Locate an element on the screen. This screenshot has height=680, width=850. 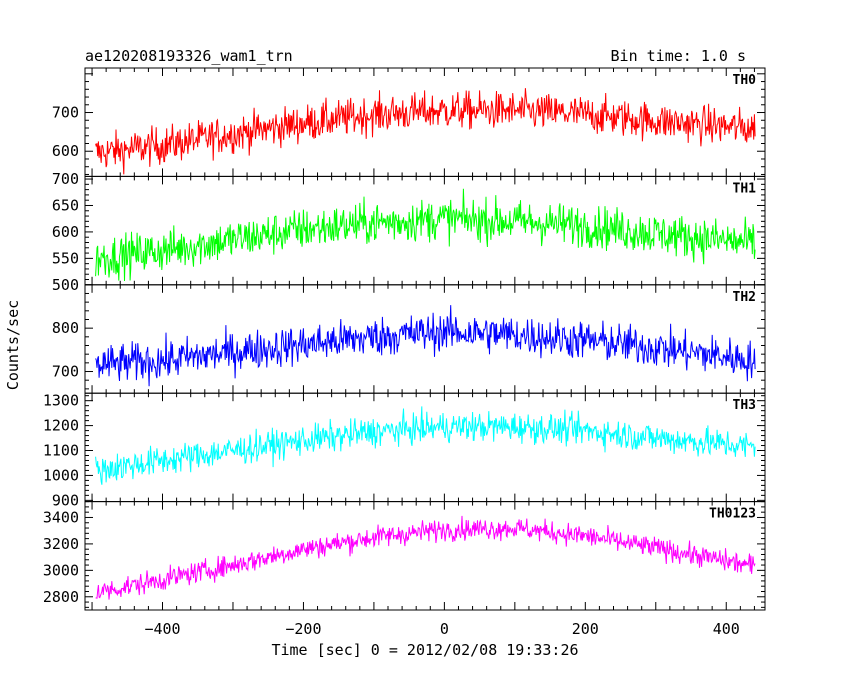
series-line-th3 is located at coordinates (425, 445).